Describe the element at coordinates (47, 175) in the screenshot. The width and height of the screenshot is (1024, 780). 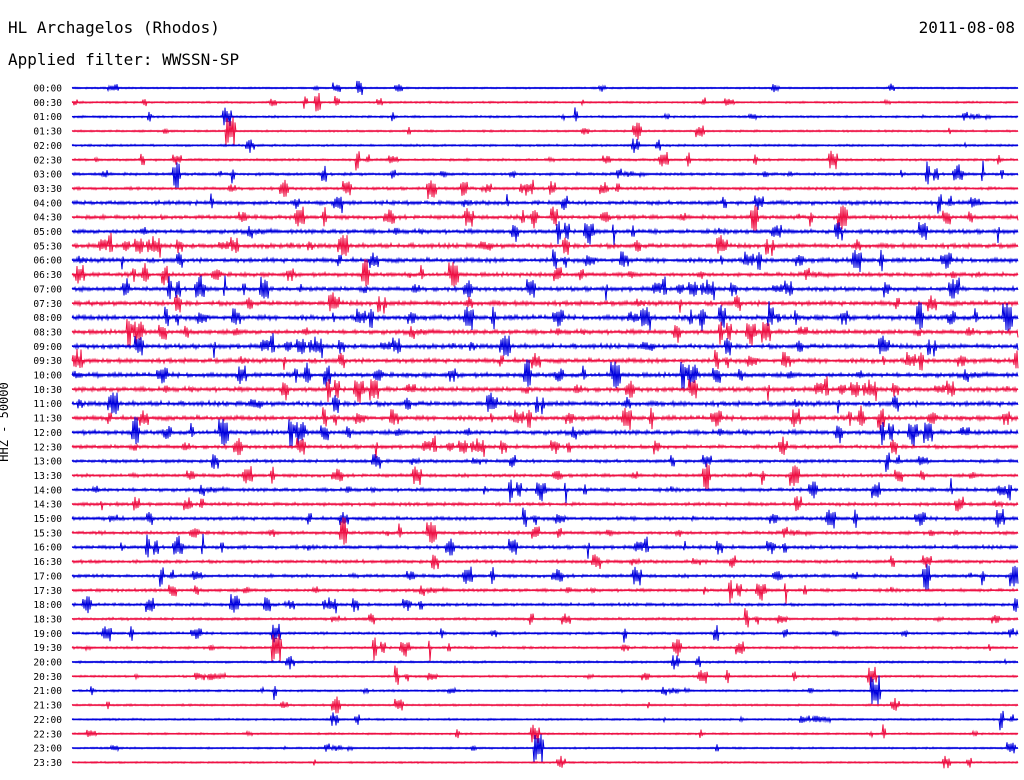
I see `time-label: 03:00` at that location.